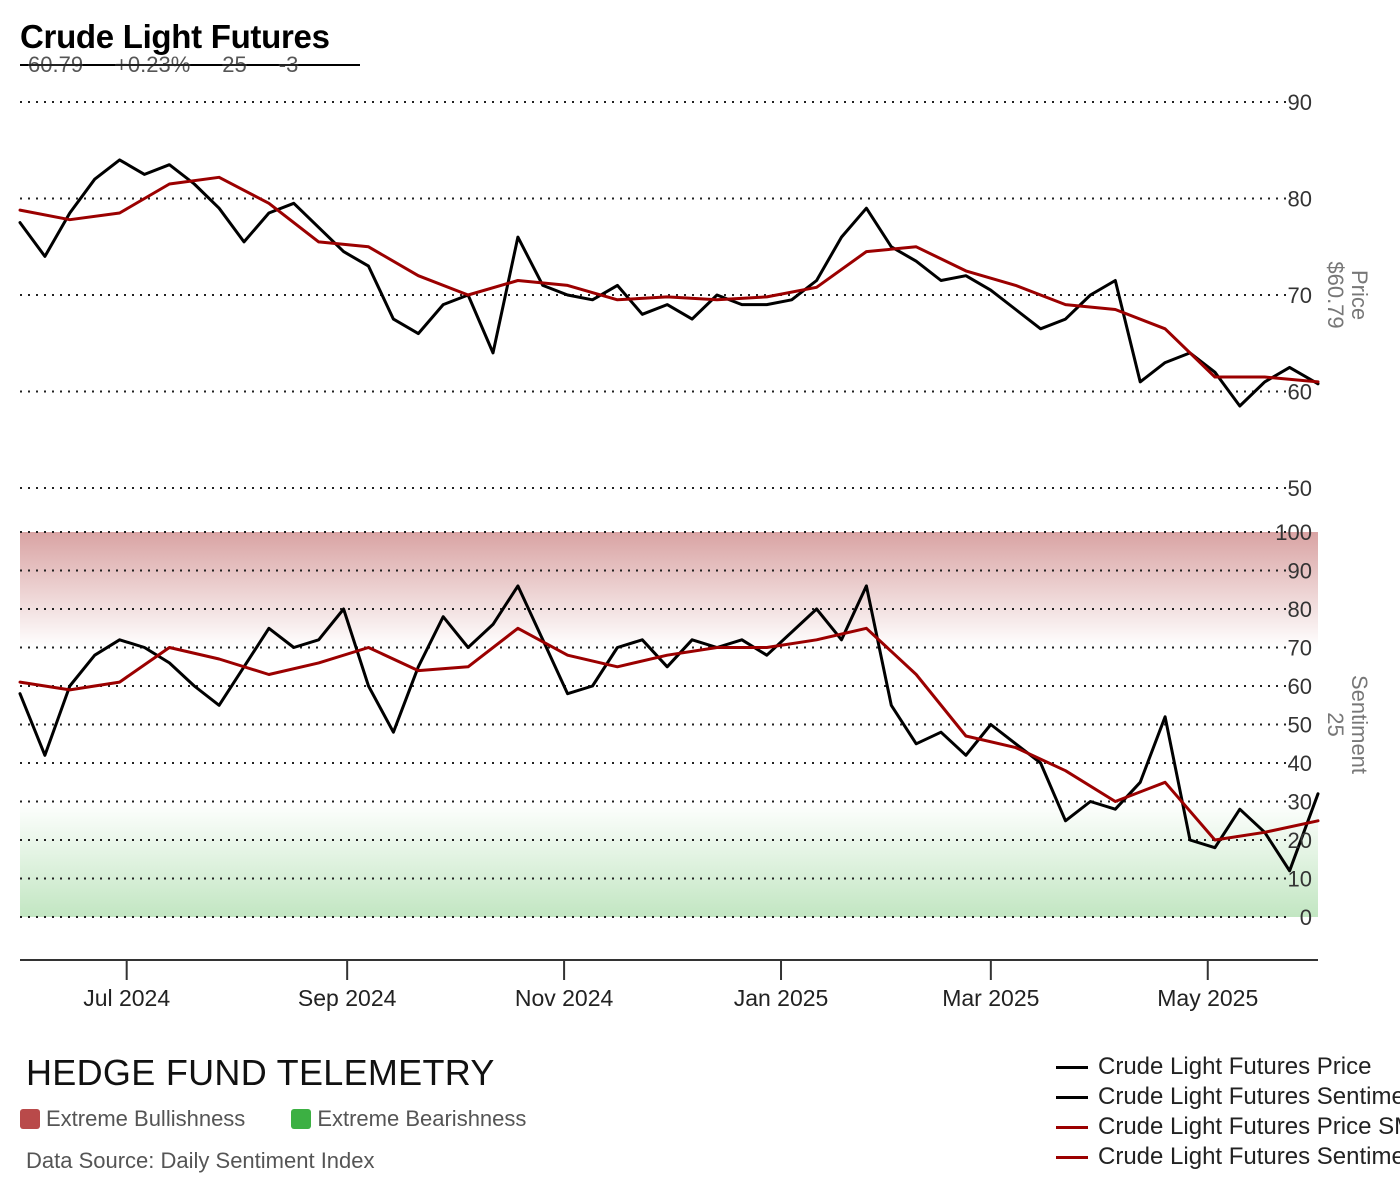 Image resolution: width=1400 pixels, height=1200 pixels. Describe the element at coordinates (234, 64) in the screenshot. I see `header-sentiment: 25` at that location.